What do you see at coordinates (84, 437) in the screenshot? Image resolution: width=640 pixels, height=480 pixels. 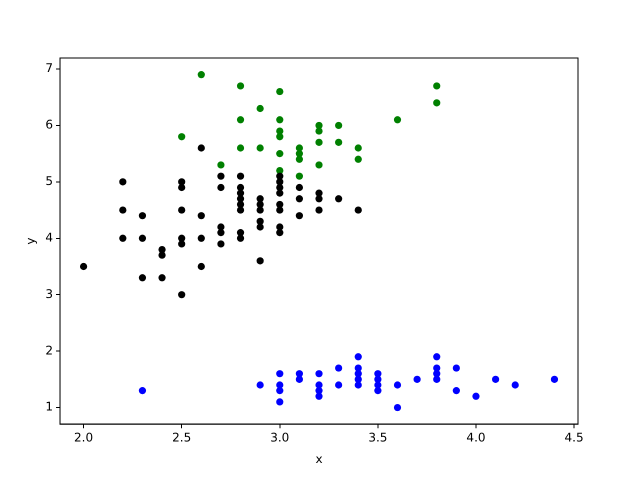 I see `x-tick-label: 2.0` at bounding box center [84, 437].